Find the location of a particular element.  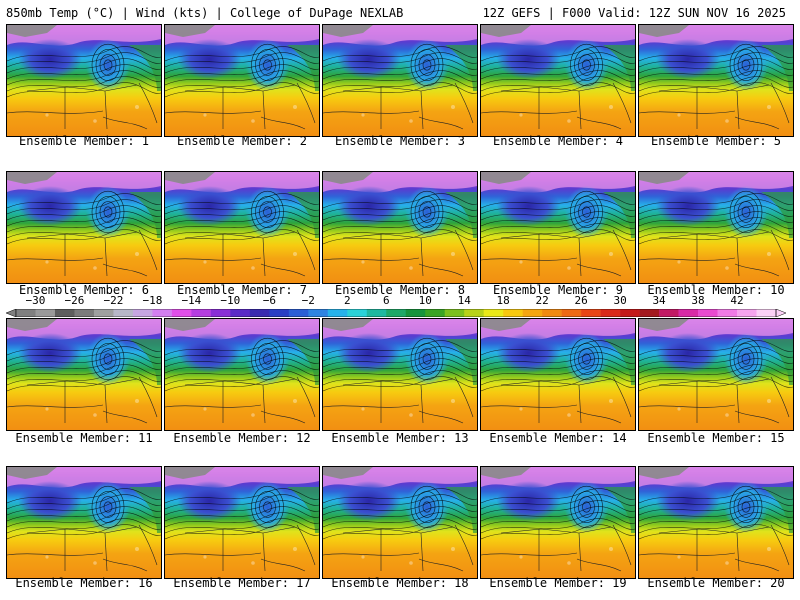

ensemble-member-label: Ensemble Member: 6 is located at coordinates (84, 290).